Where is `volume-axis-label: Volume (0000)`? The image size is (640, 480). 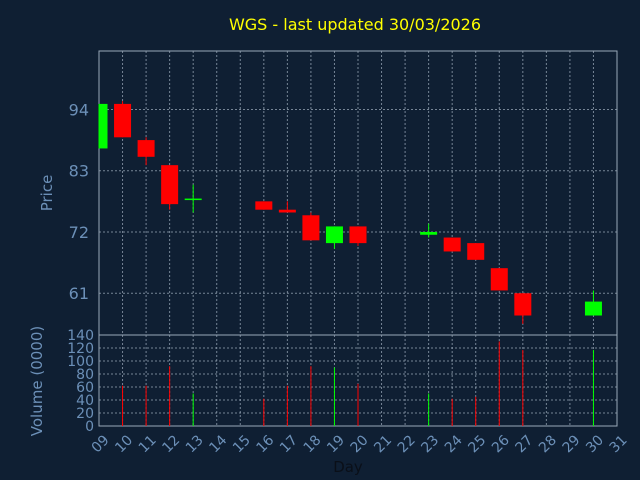 volume-axis-label: Volume (0000) is located at coordinates (37, 381).